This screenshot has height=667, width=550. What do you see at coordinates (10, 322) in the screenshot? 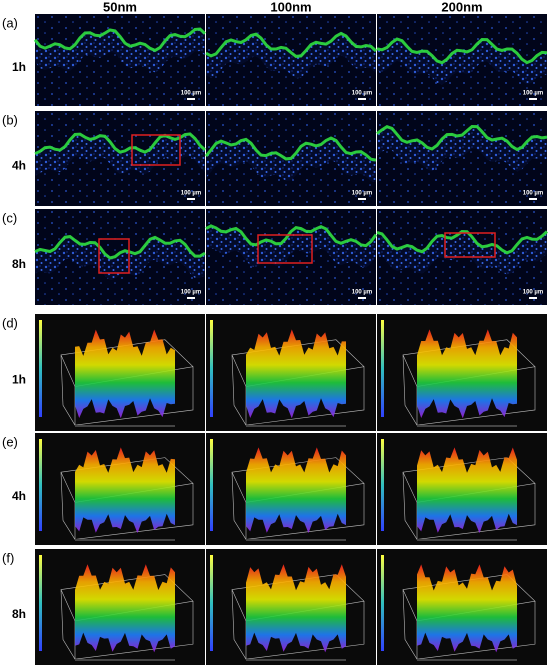
I see `row-label: (d)` at bounding box center [10, 322].